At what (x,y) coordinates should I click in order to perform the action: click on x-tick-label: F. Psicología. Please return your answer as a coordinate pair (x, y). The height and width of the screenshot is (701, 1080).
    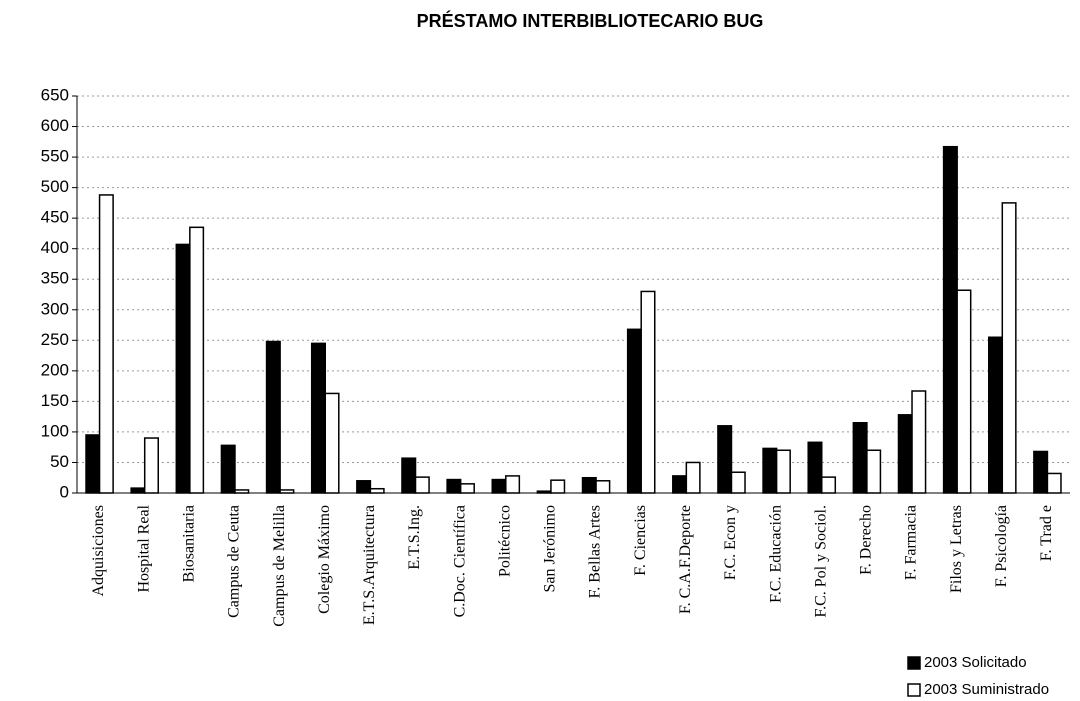
    Looking at the image, I should click on (1001, 546).